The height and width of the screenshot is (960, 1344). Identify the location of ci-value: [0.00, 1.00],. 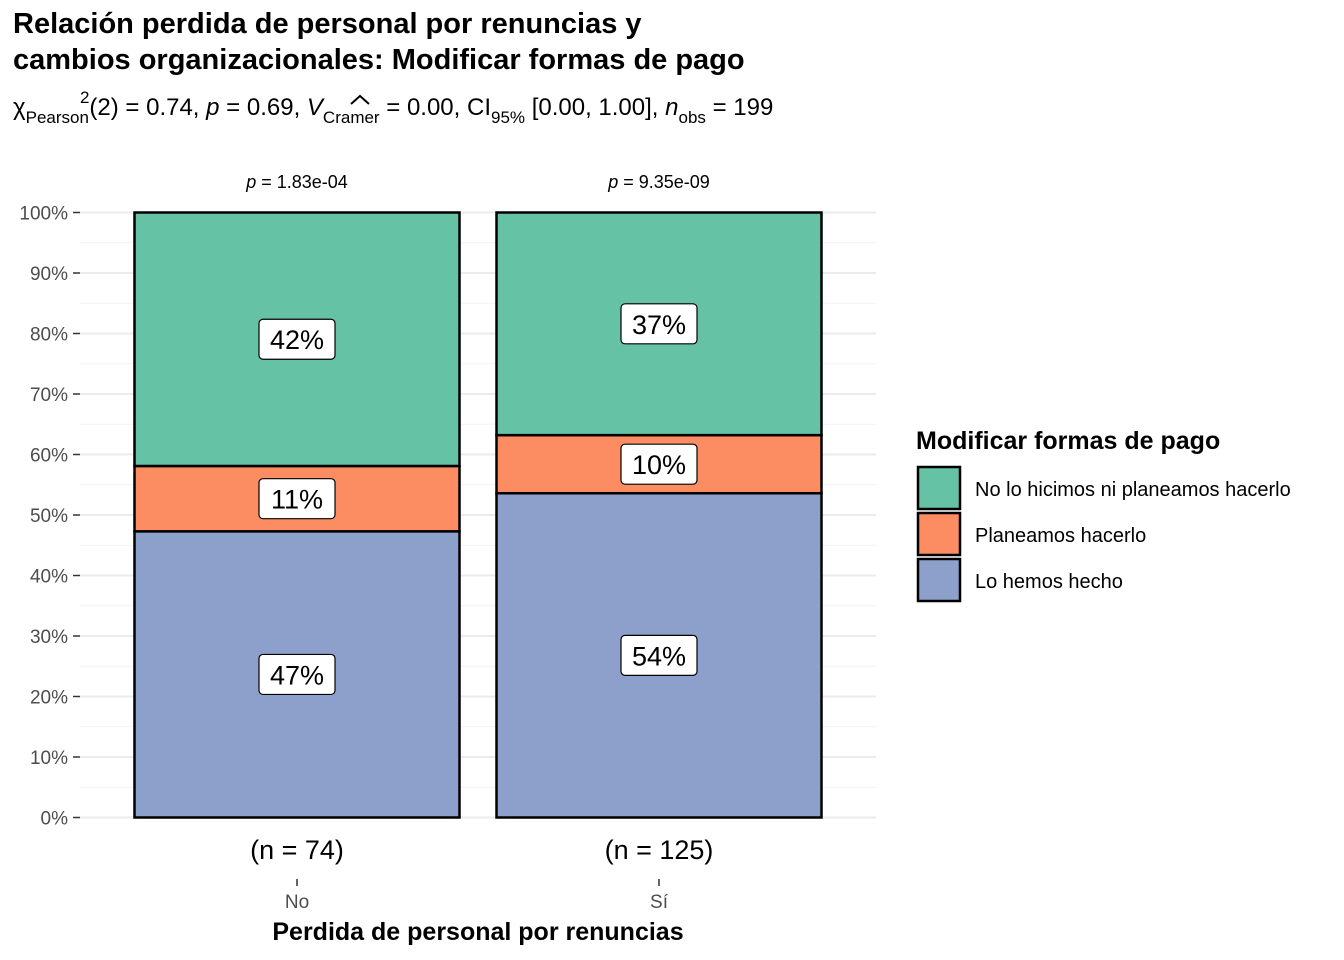
(595, 107).